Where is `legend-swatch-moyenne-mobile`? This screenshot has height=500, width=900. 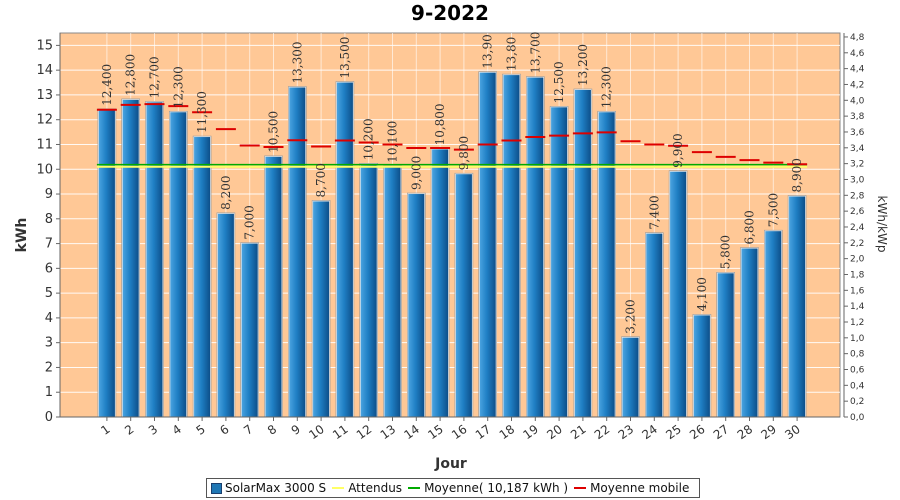
legend-swatch-moyenne-mobile is located at coordinates (580, 488).